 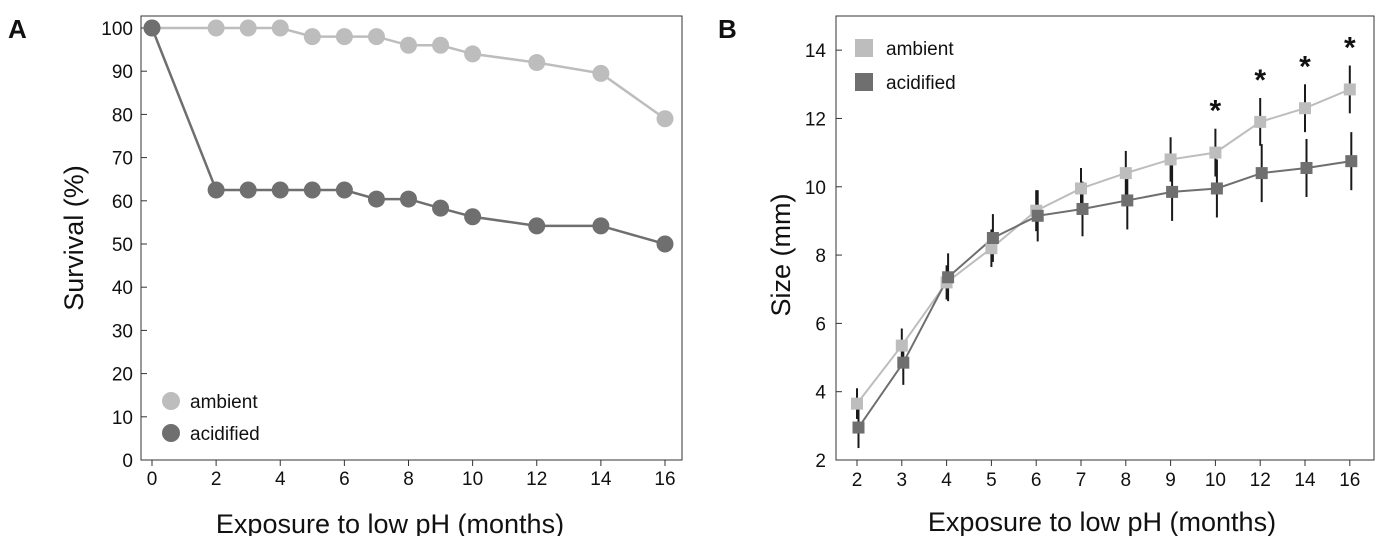 I want to click on x-tick-label-a: 10, so click(x=472, y=479).